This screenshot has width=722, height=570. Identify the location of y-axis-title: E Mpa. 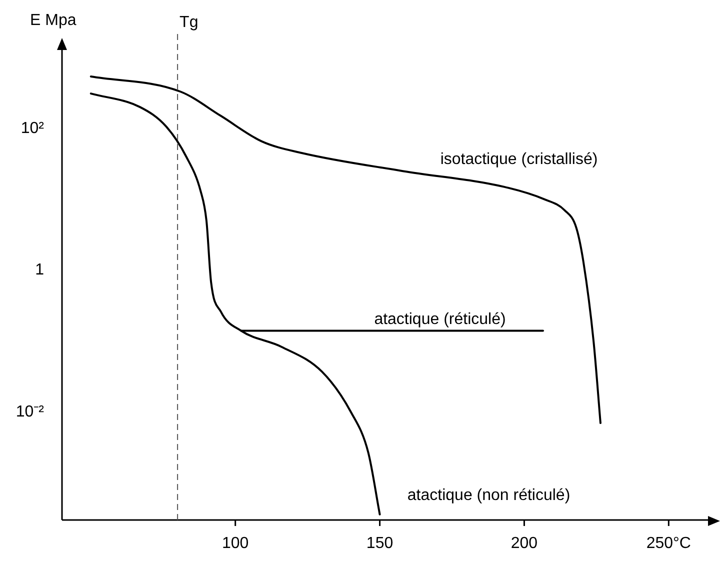
(53, 20).